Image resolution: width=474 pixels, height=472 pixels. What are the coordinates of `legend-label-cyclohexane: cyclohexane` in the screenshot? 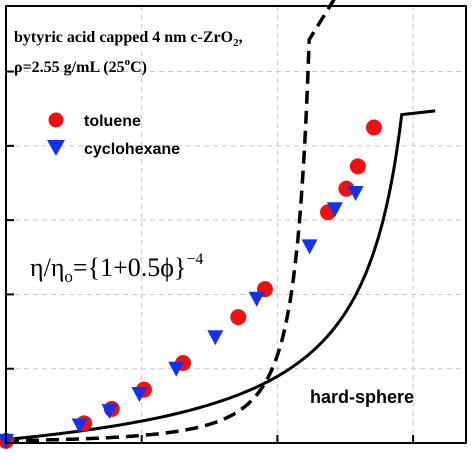 It's located at (132, 149).